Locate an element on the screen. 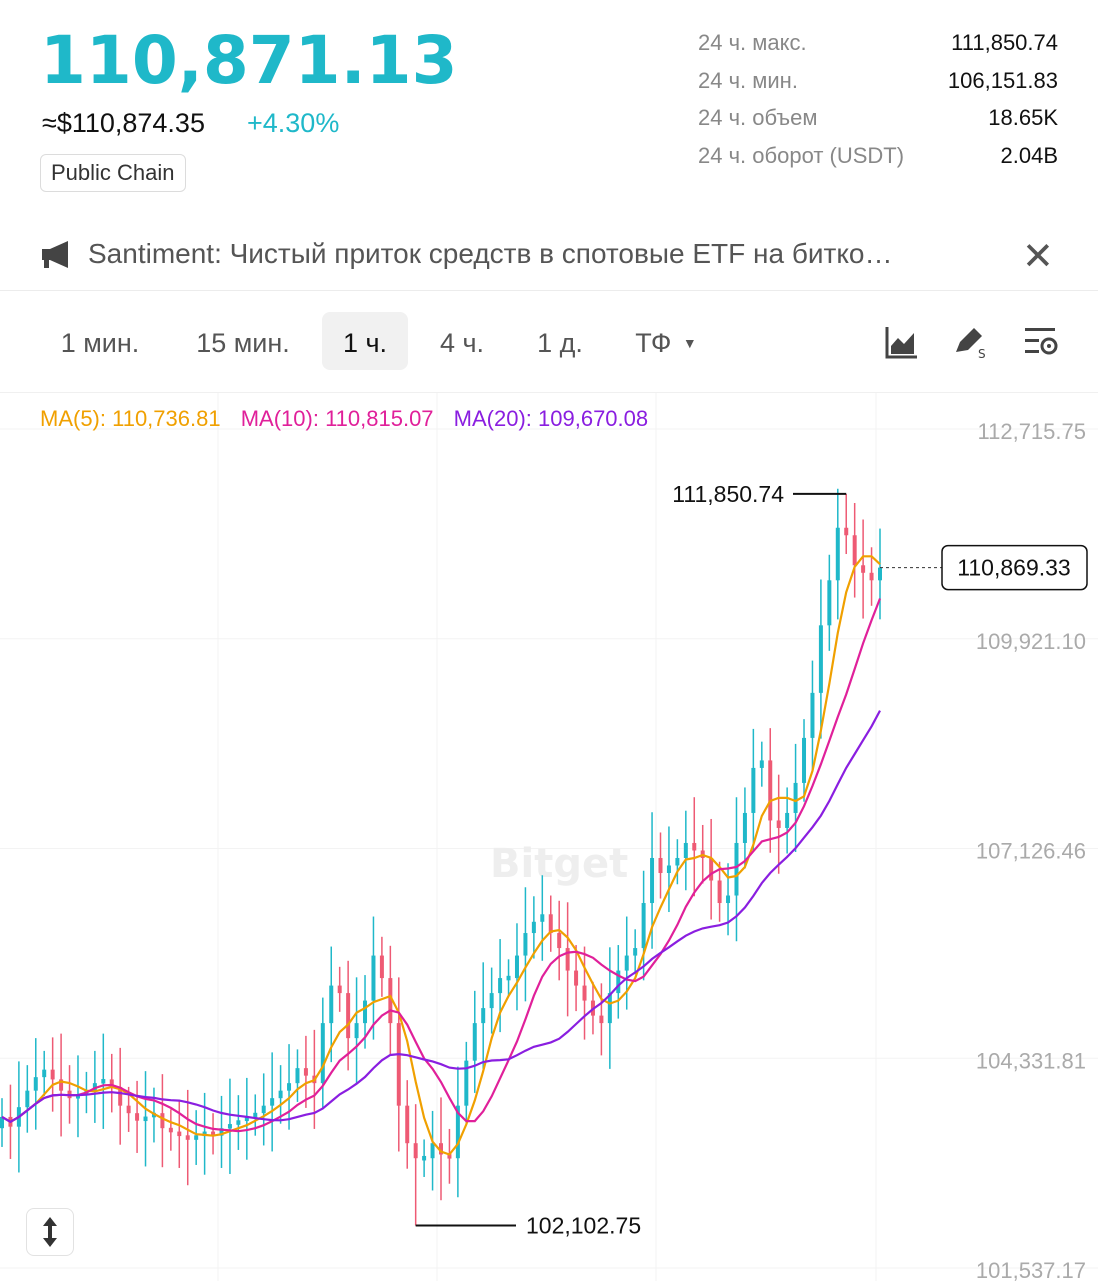  low-marker-label: 102,102.75 is located at coordinates (583, 1226).